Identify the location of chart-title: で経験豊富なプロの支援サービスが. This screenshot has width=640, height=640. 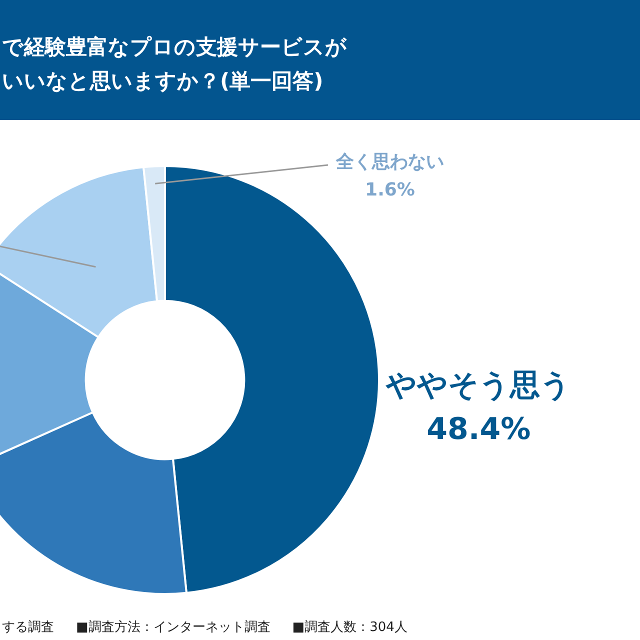
(174, 47).